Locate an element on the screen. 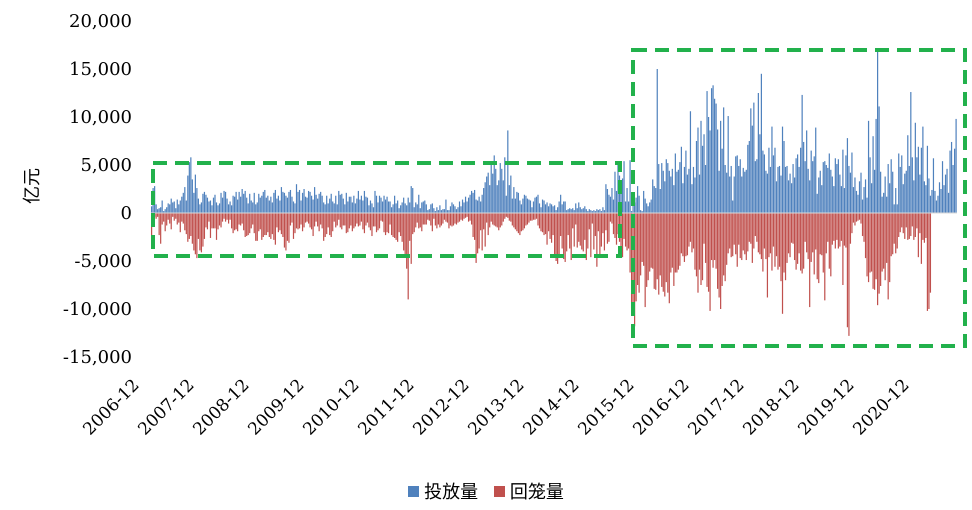 This screenshot has height=510, width=972. annotation-dashed-box is located at coordinates (386, 209).